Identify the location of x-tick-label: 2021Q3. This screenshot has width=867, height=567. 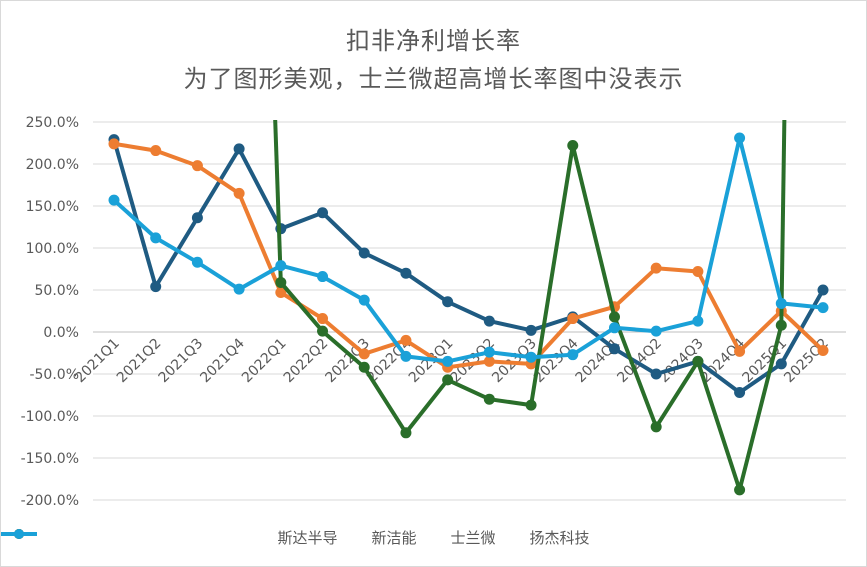
(181, 361).